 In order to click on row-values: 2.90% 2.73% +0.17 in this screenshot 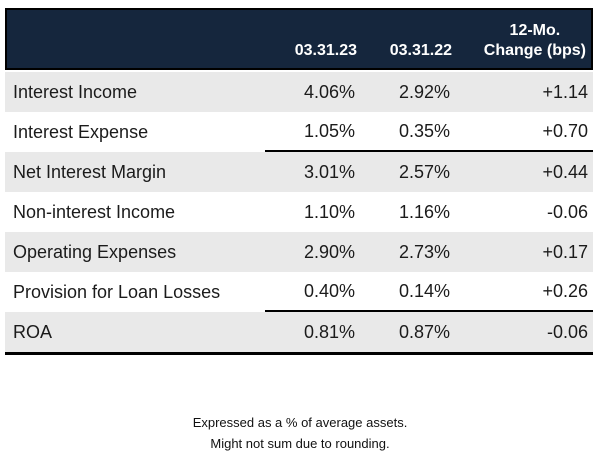, I will do `click(429, 252)`.